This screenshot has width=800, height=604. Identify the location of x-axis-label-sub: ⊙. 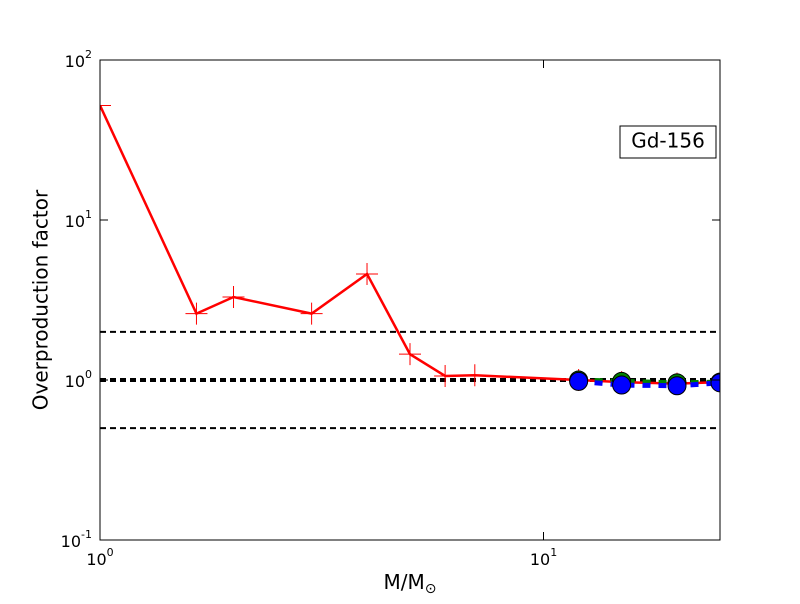
(431, 589).